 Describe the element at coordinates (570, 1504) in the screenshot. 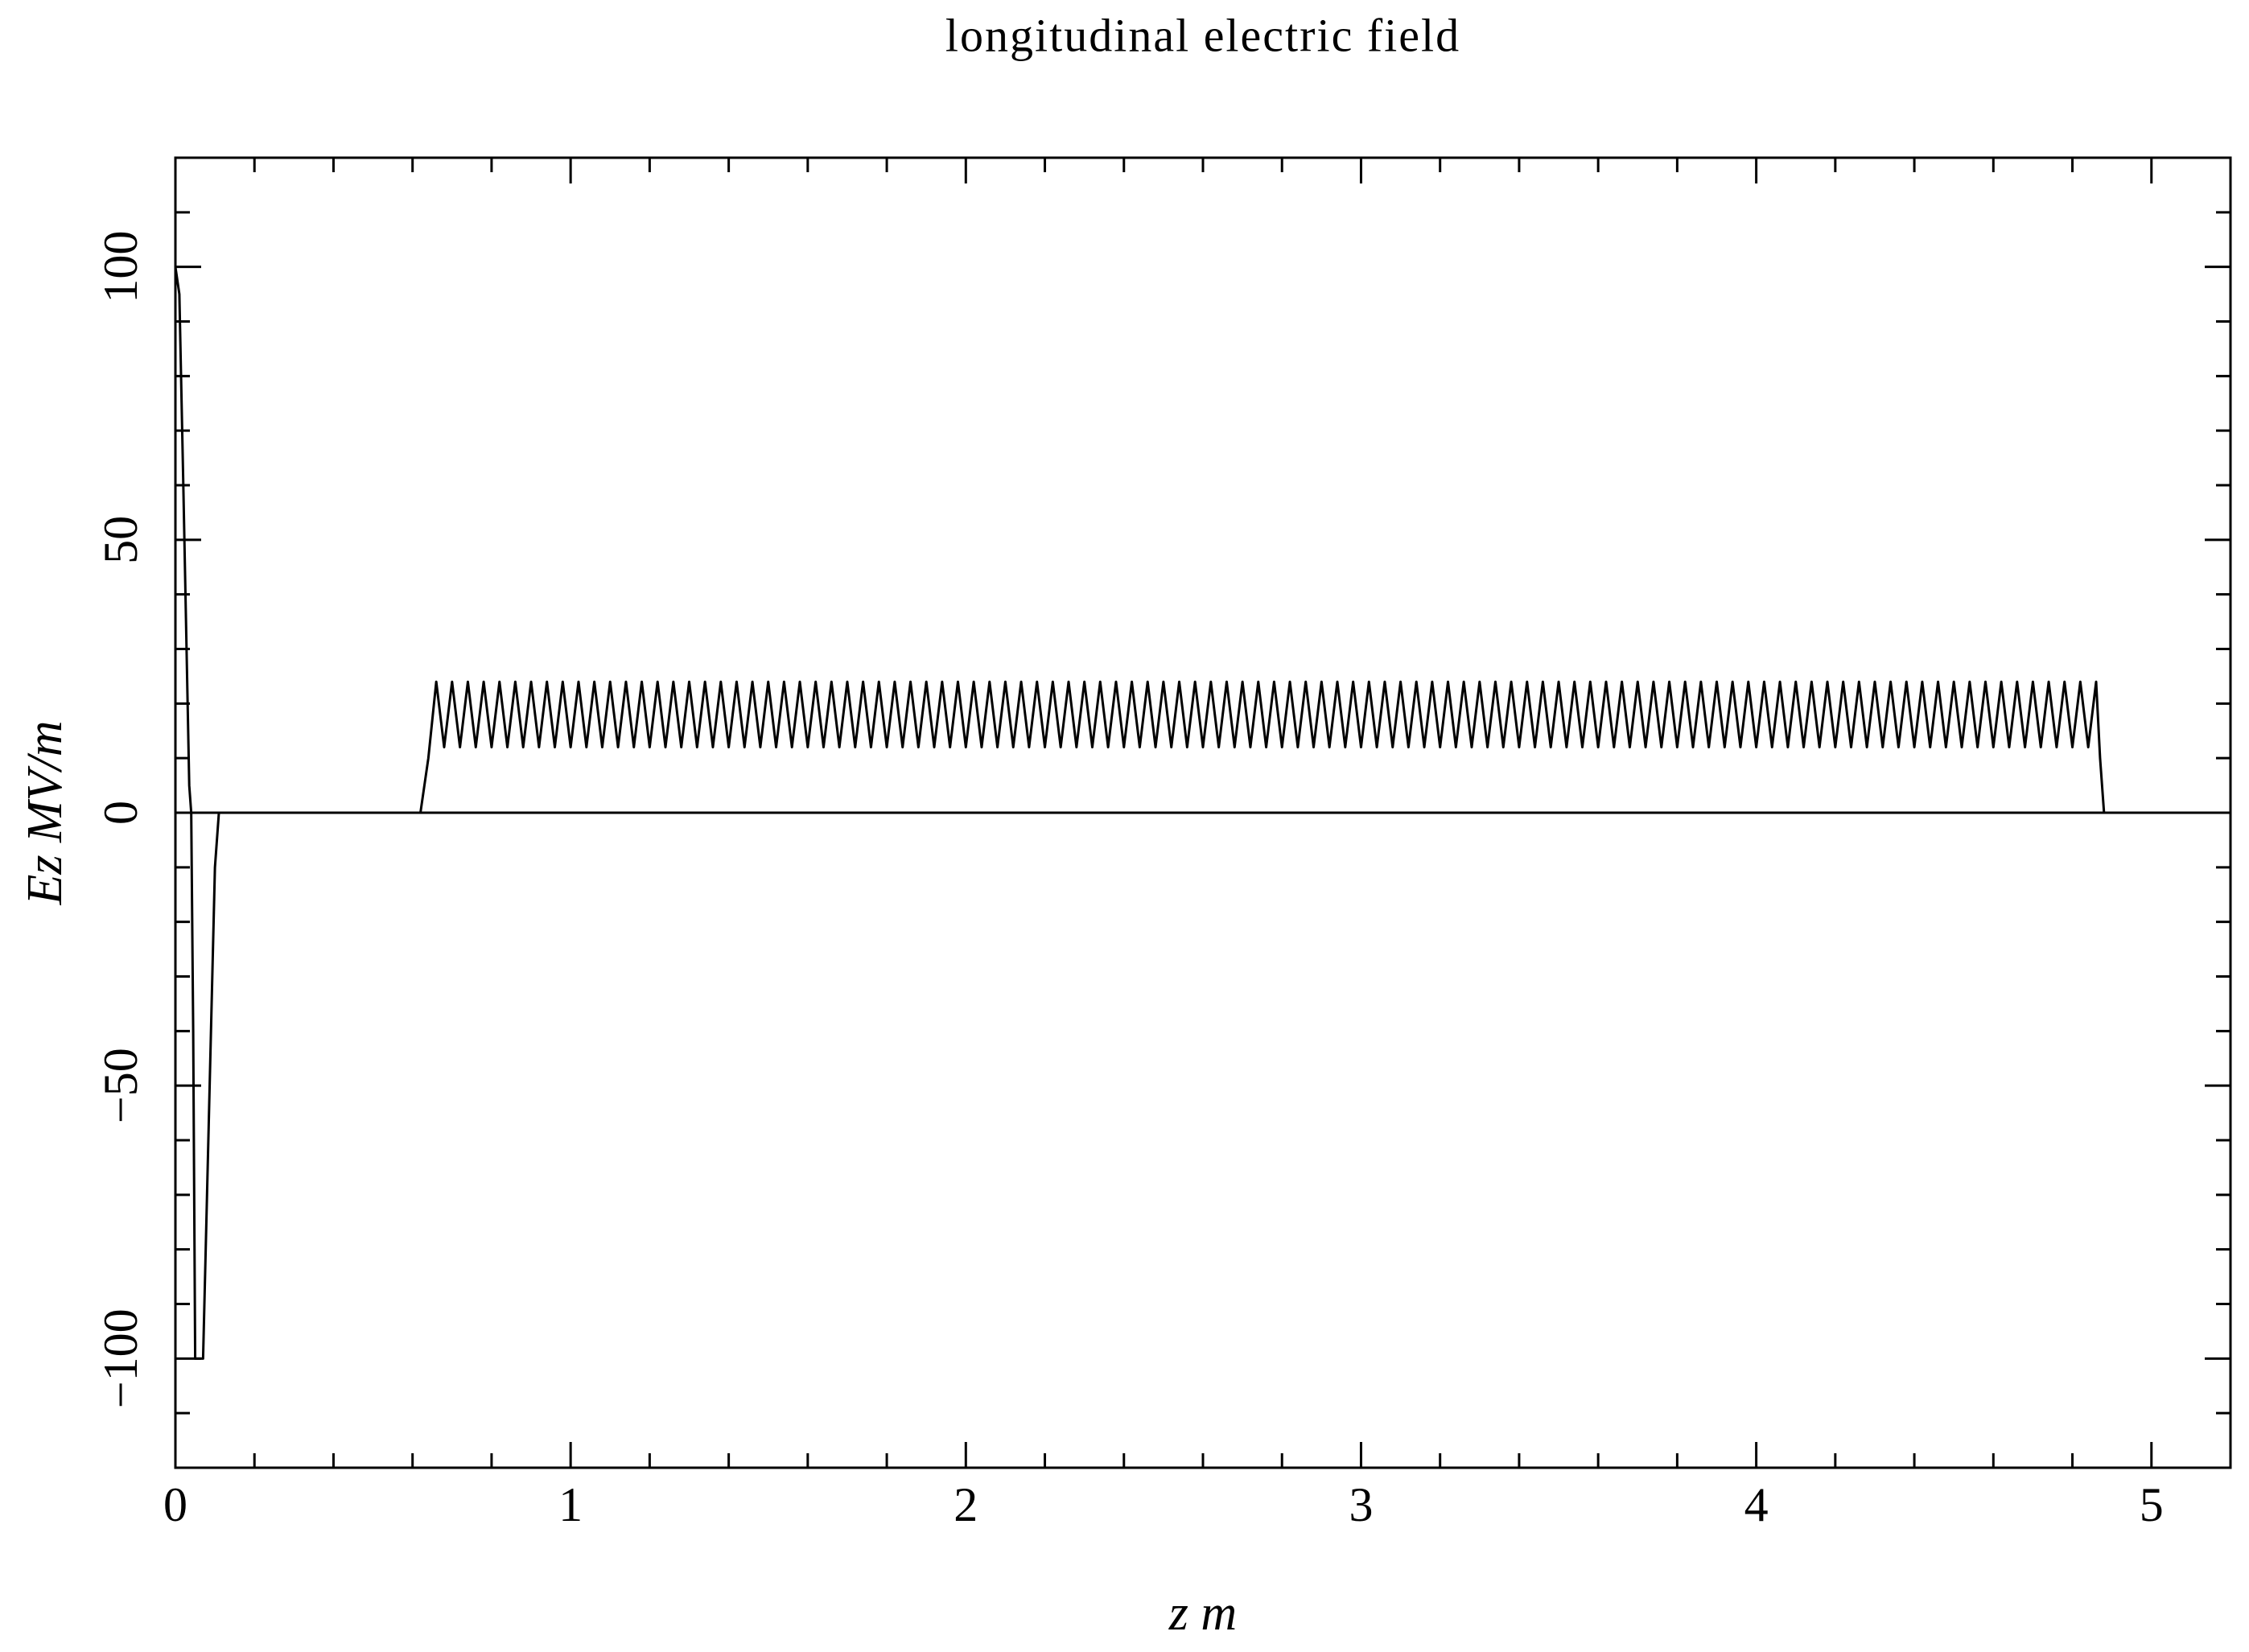

I see `x-tick-label: 1` at that location.